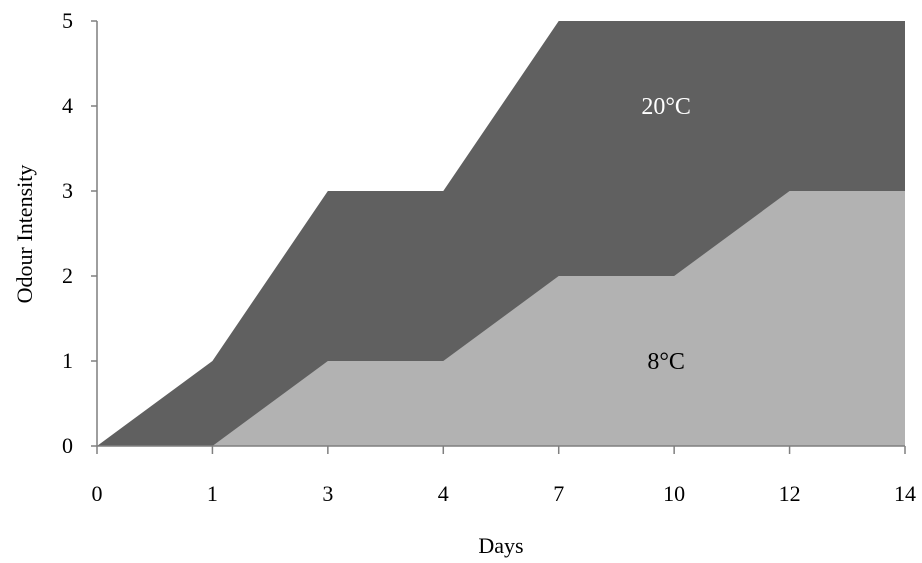 This screenshot has height=563, width=922. I want to click on x-tick-label: 1, so click(212, 493).